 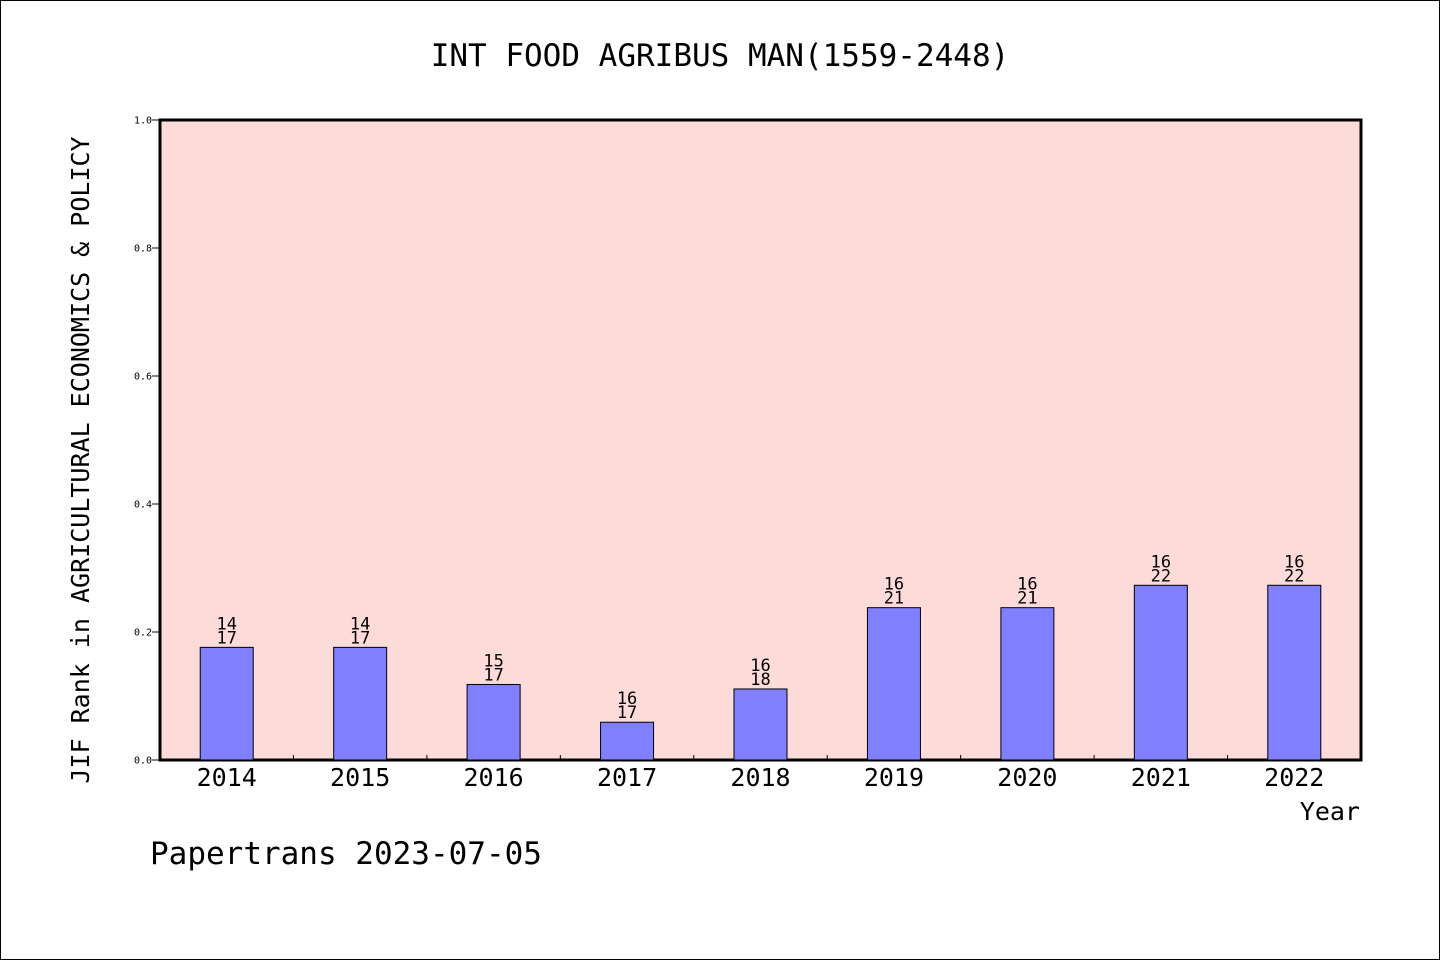 I want to click on bar-2016, so click(x=493, y=722).